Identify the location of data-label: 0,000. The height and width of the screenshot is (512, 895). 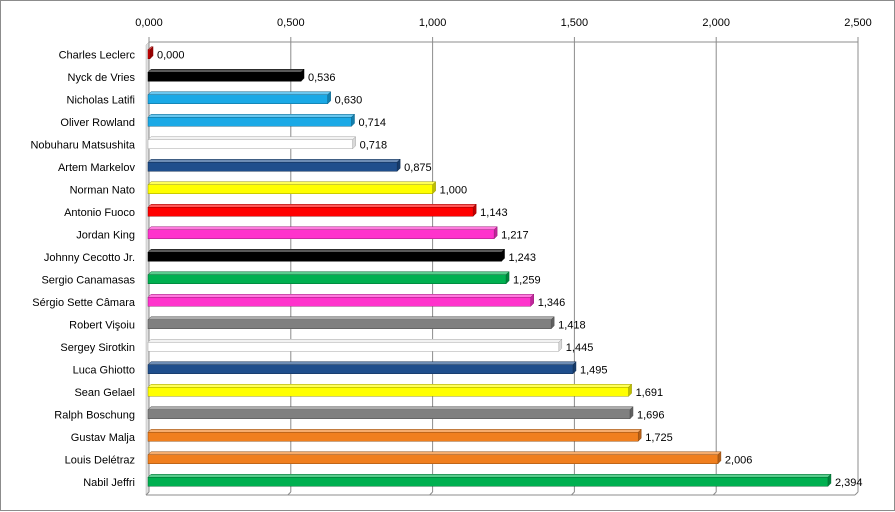
(171, 55).